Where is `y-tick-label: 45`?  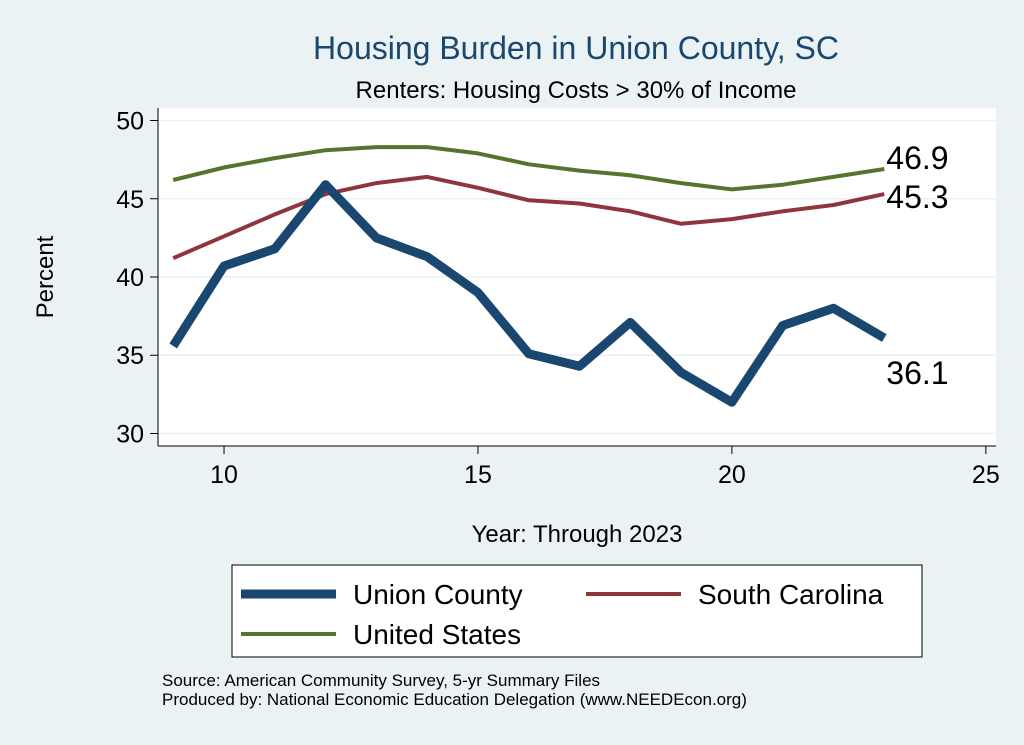 y-tick-label: 45 is located at coordinates (130, 200).